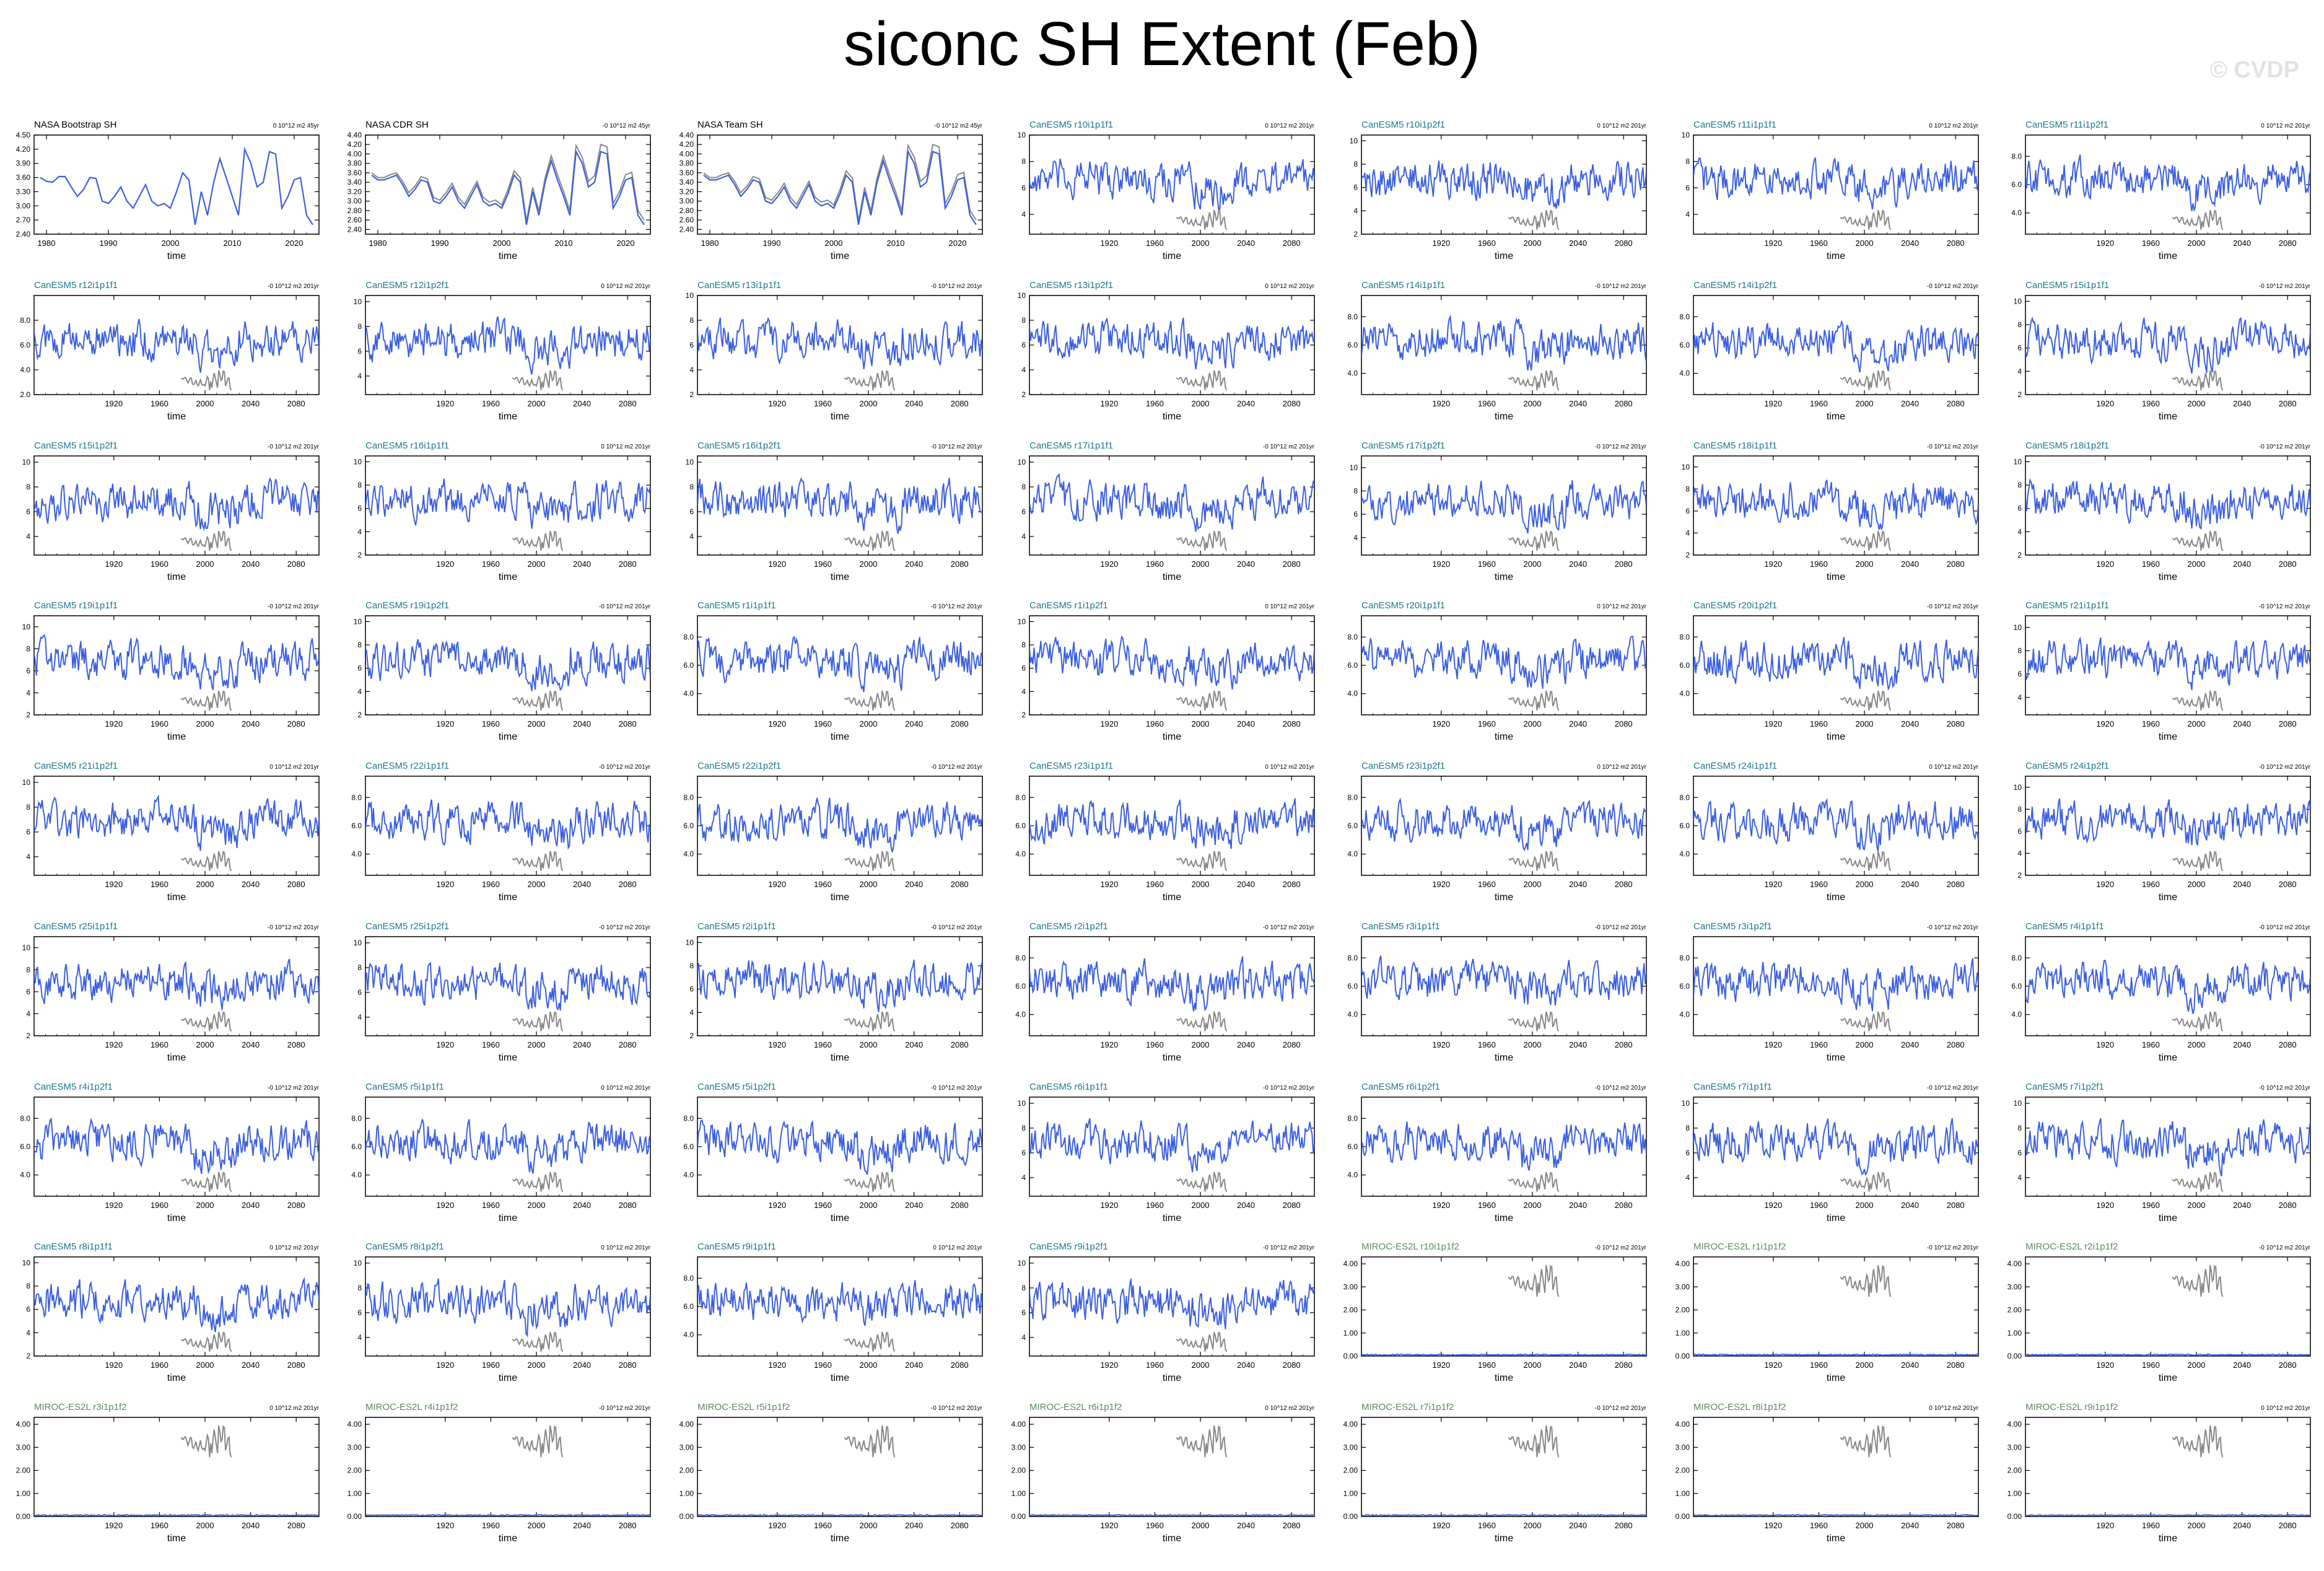 This screenshot has height=1571, width=2324. I want to click on y-tick-label: 2, so click(2020, 875).